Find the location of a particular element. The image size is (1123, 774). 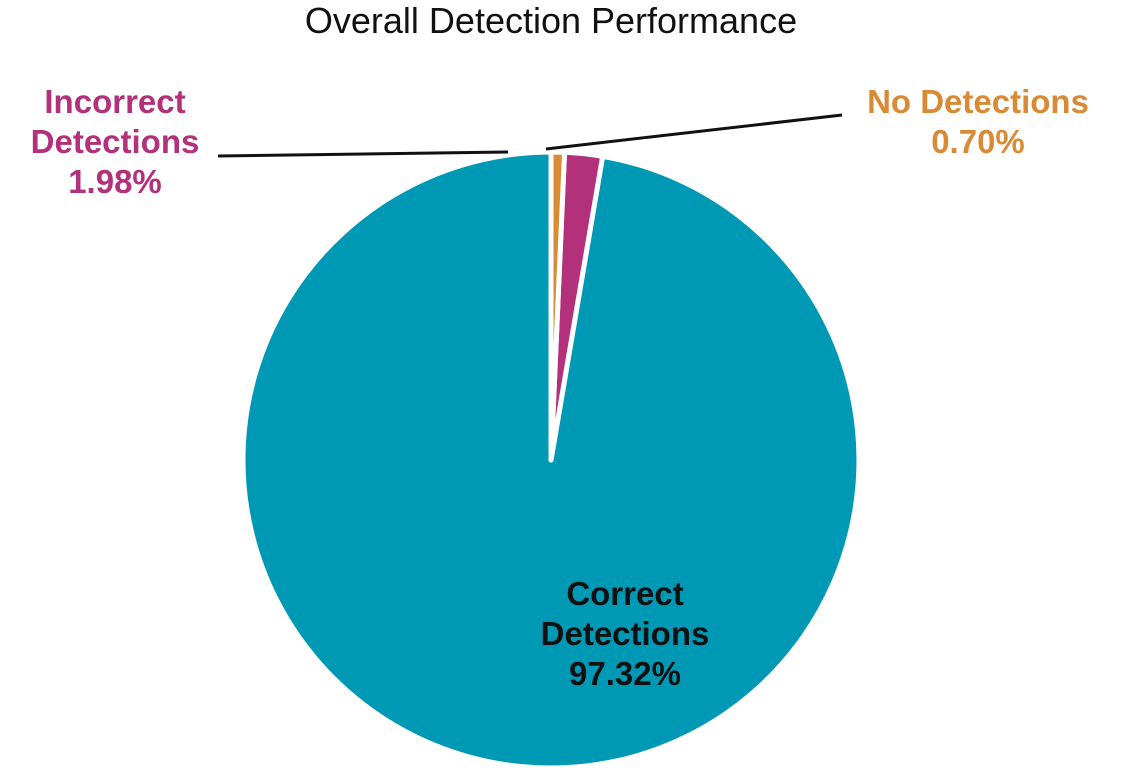

leader-lines is located at coordinates (530, 135).